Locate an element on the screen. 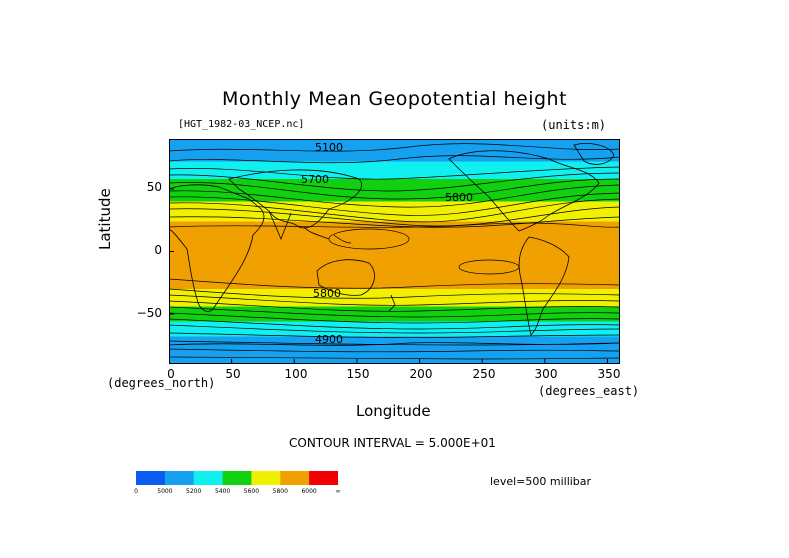 The width and height of the screenshot is (789, 558). x-tick-label: 350 is located at coordinates (609, 374).